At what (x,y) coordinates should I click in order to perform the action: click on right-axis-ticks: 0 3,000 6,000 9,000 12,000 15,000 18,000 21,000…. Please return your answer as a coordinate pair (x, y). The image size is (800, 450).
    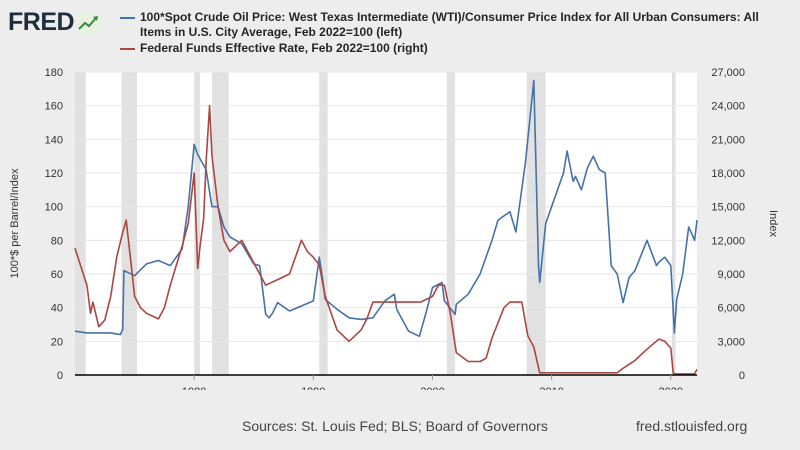
    Looking at the image, I should click on (728, 224).